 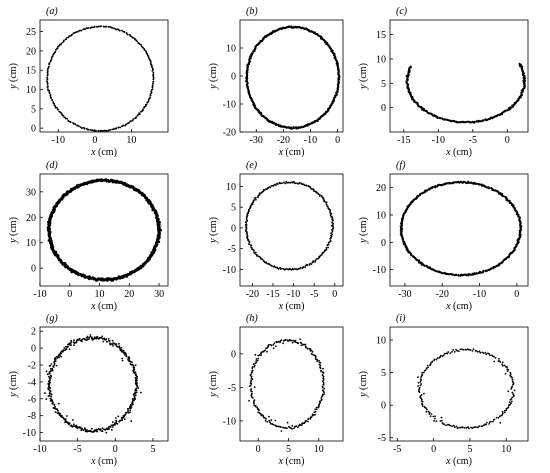 What do you see at coordinates (402, 11) in the screenshot?
I see `panel-label: (c)` at bounding box center [402, 11].